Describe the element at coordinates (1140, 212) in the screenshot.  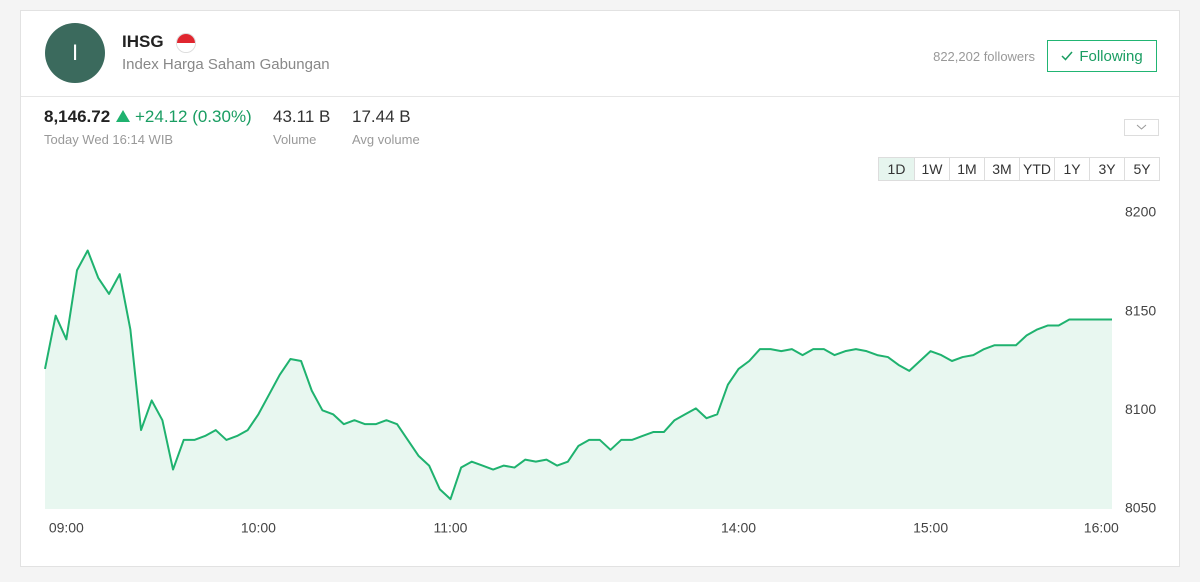
I see `y-tick-label: 8200` at that location.